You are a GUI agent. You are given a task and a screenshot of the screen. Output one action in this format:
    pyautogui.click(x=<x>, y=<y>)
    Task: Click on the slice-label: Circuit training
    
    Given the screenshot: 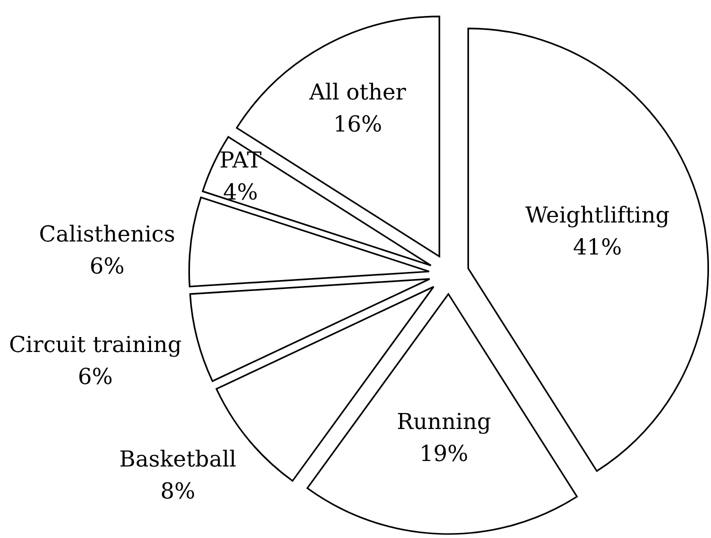 What is the action you would take?
    pyautogui.click(x=95, y=345)
    